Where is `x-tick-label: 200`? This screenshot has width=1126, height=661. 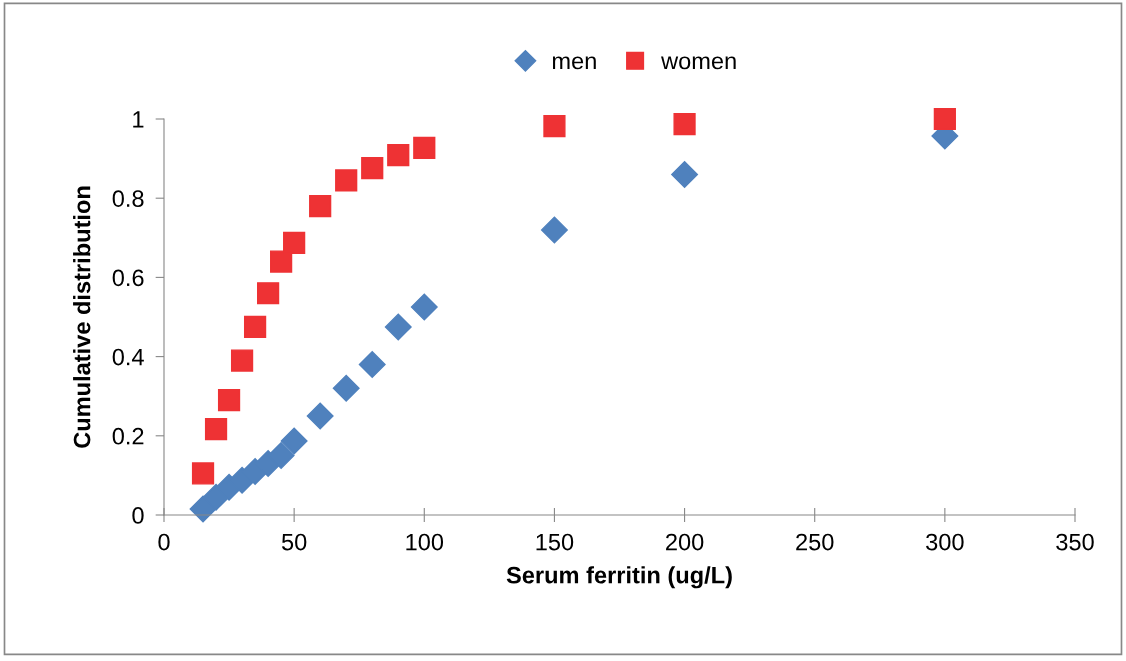 x-tick-label: 200 is located at coordinates (685, 542).